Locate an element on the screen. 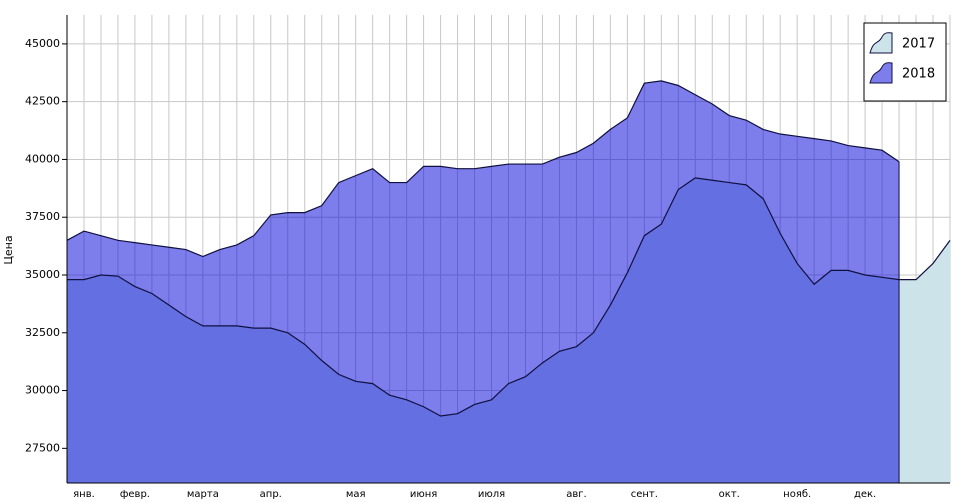 The width and height of the screenshot is (965, 502). x-tick-label: мая is located at coordinates (356, 494).